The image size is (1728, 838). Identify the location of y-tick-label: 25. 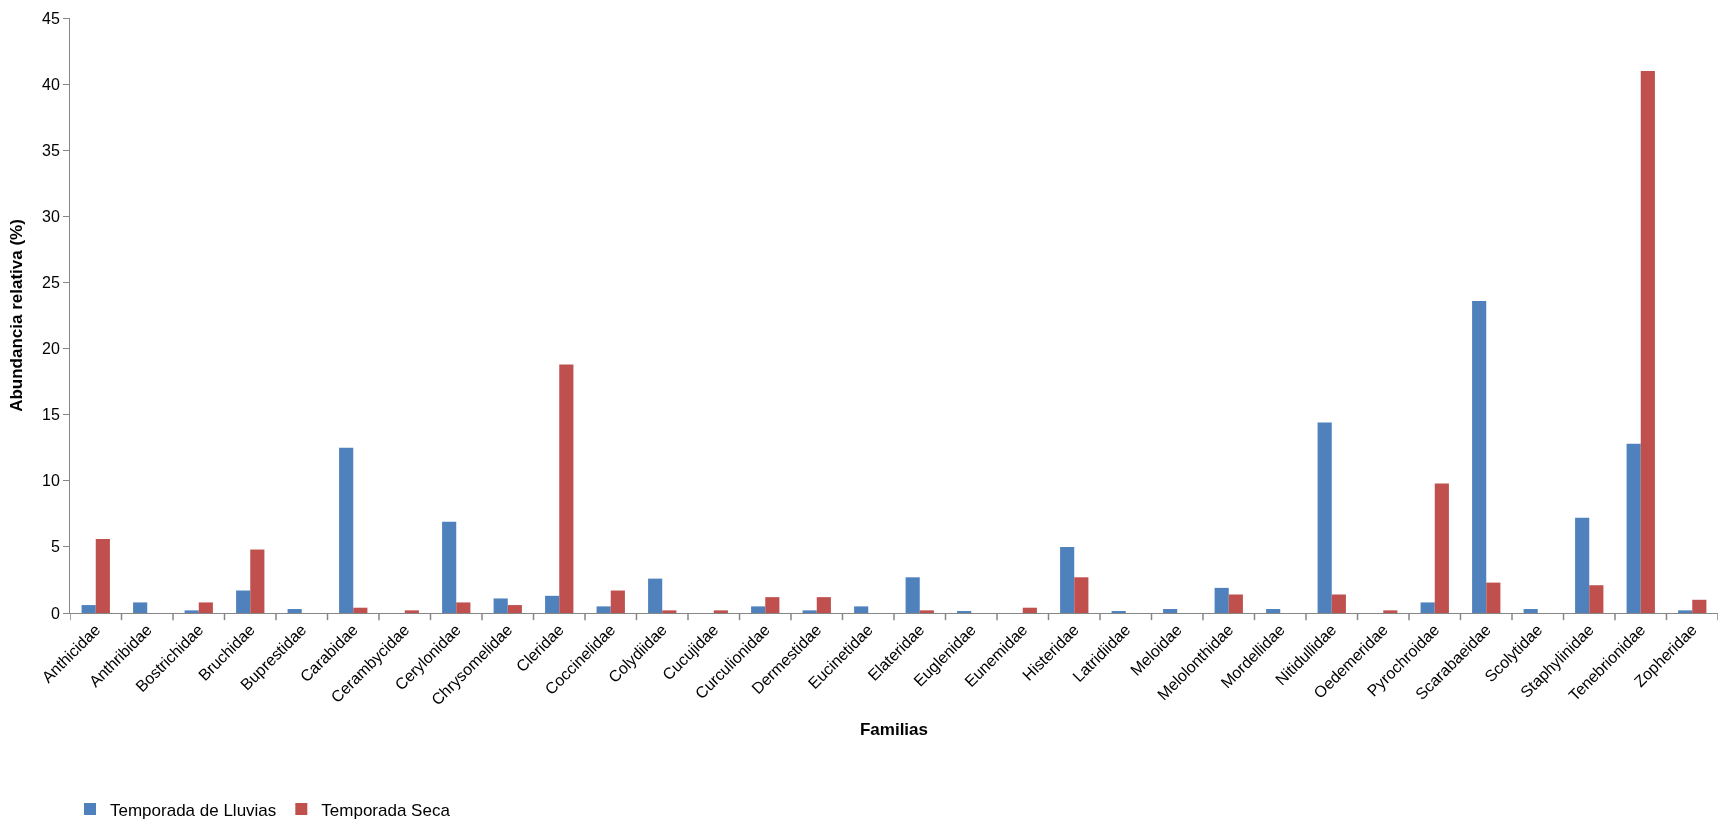
(51, 283).